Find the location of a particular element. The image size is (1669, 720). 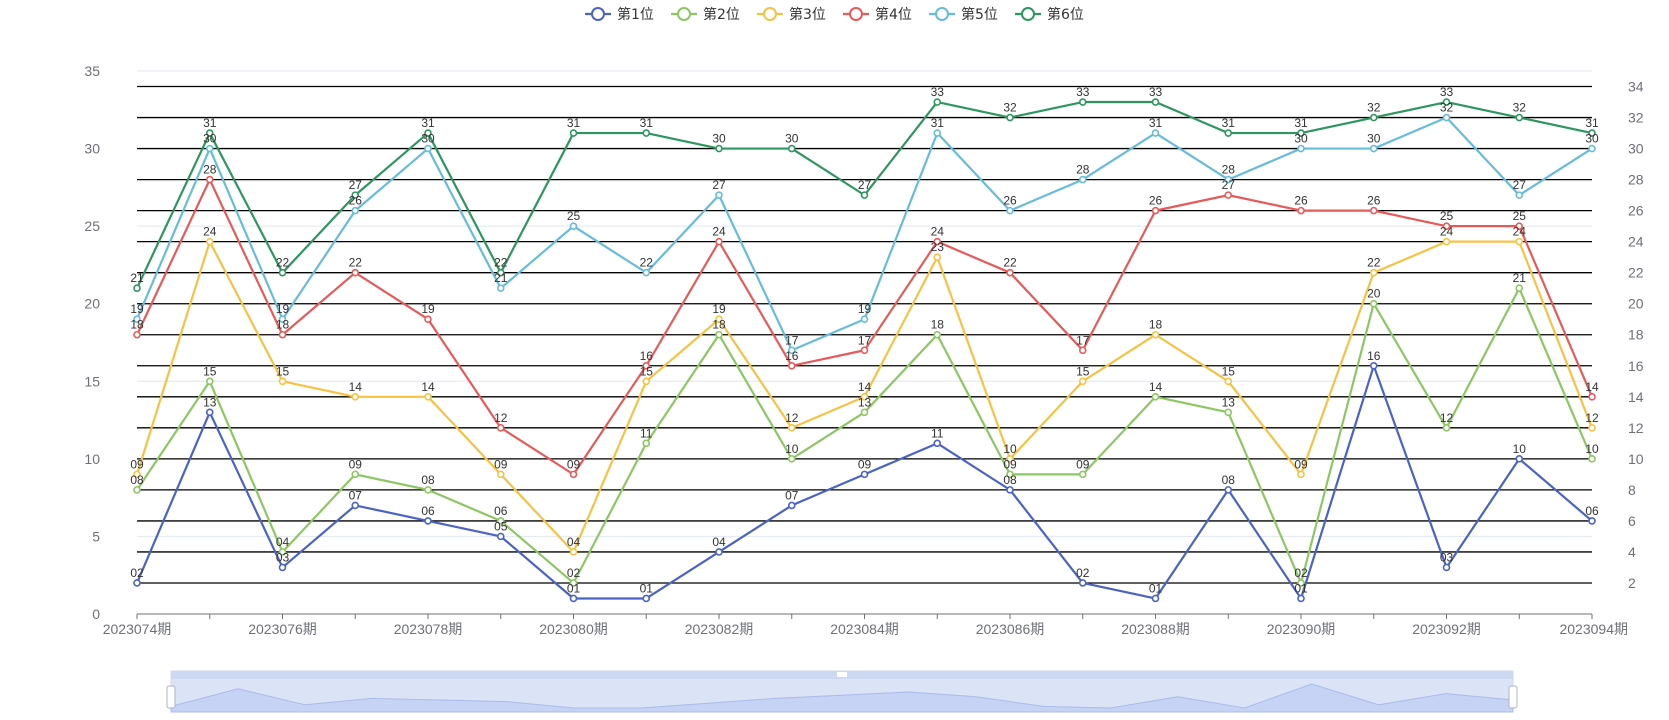

legend-item-6: 第6位 is located at coordinates (1049, 14).